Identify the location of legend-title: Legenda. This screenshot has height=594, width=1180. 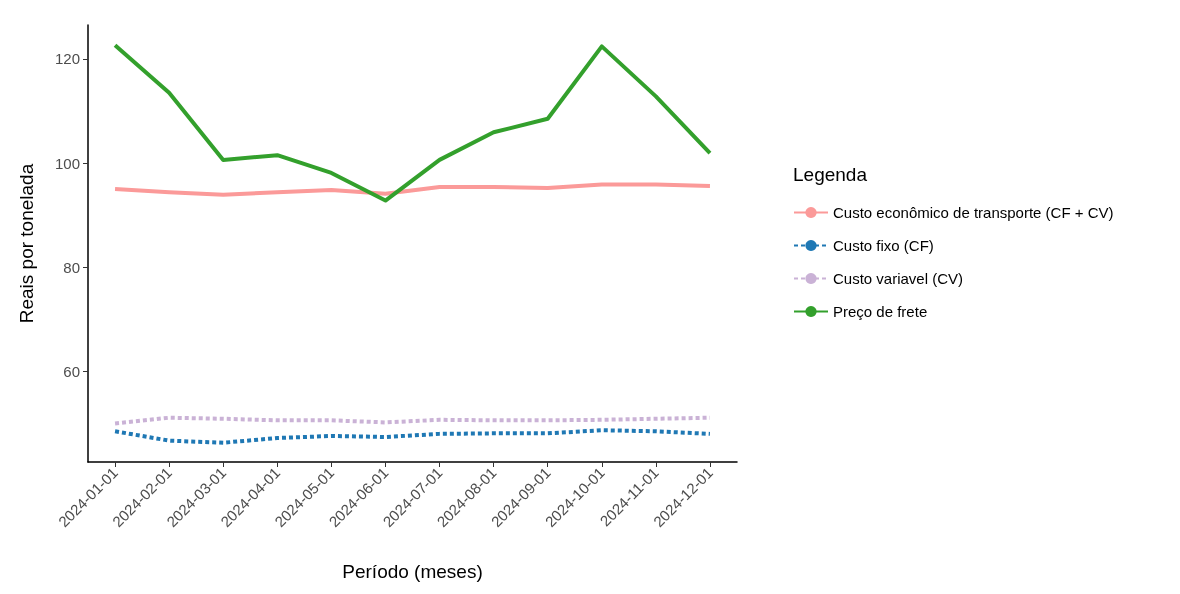
(830, 174).